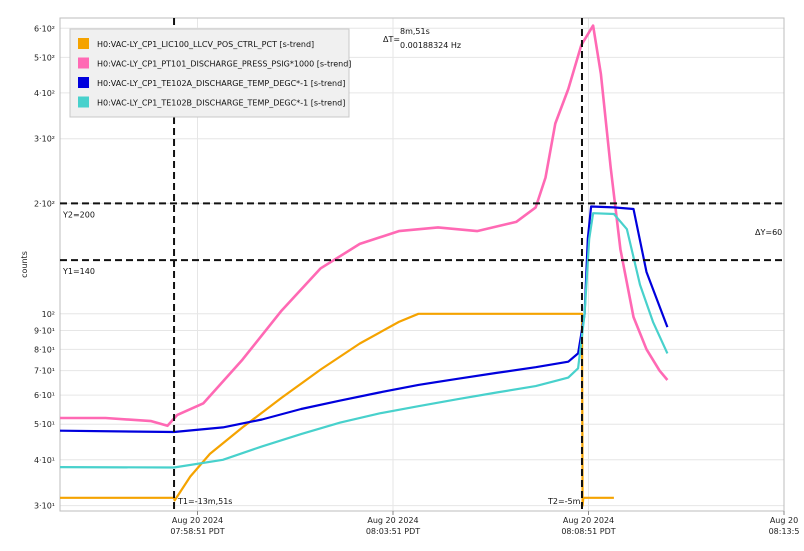 Image resolution: width=804 pixels, height=551 pixels. What do you see at coordinates (197, 531) in the screenshot?
I see `x-tick-time: 07:58:51 PDT` at bounding box center [197, 531].